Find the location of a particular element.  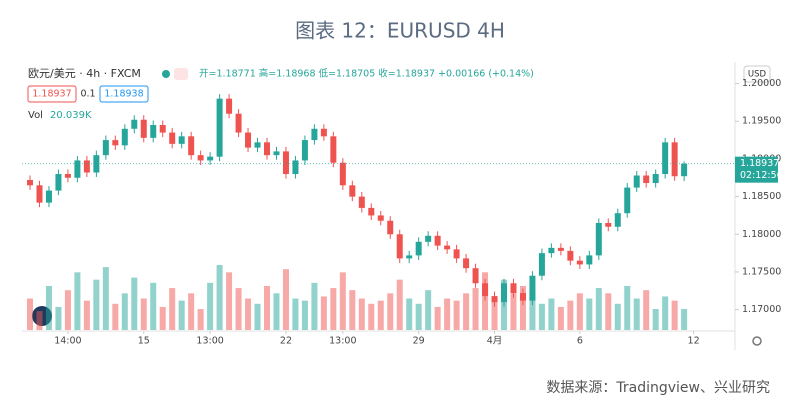

source: 数据来源：Tradingview、兴业研究 is located at coordinates (658, 388).